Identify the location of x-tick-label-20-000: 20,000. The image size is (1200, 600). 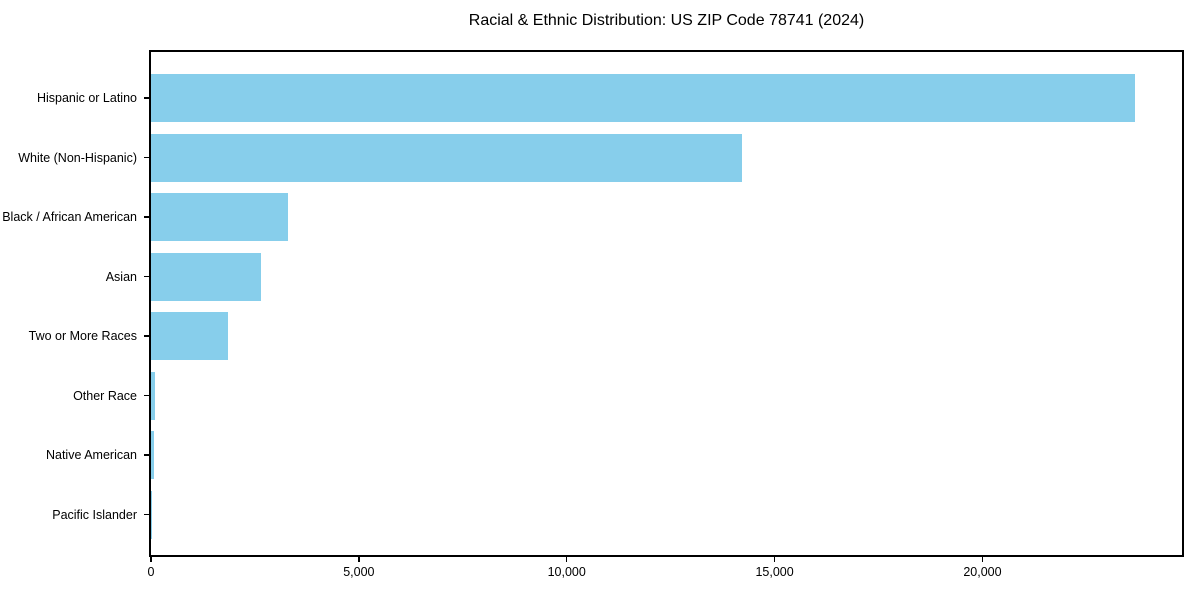
(982, 572).